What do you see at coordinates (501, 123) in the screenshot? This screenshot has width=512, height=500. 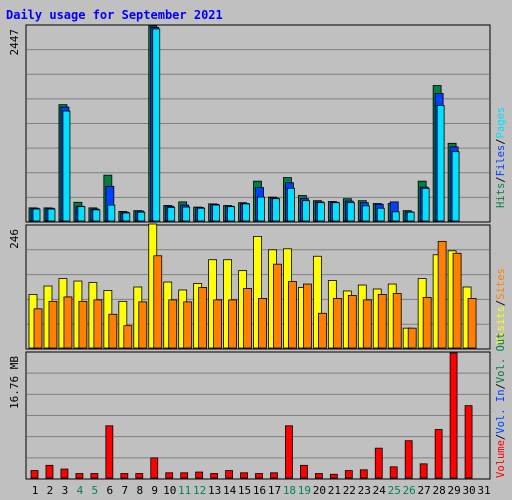 I see `legend-item: Pages` at bounding box center [501, 123].